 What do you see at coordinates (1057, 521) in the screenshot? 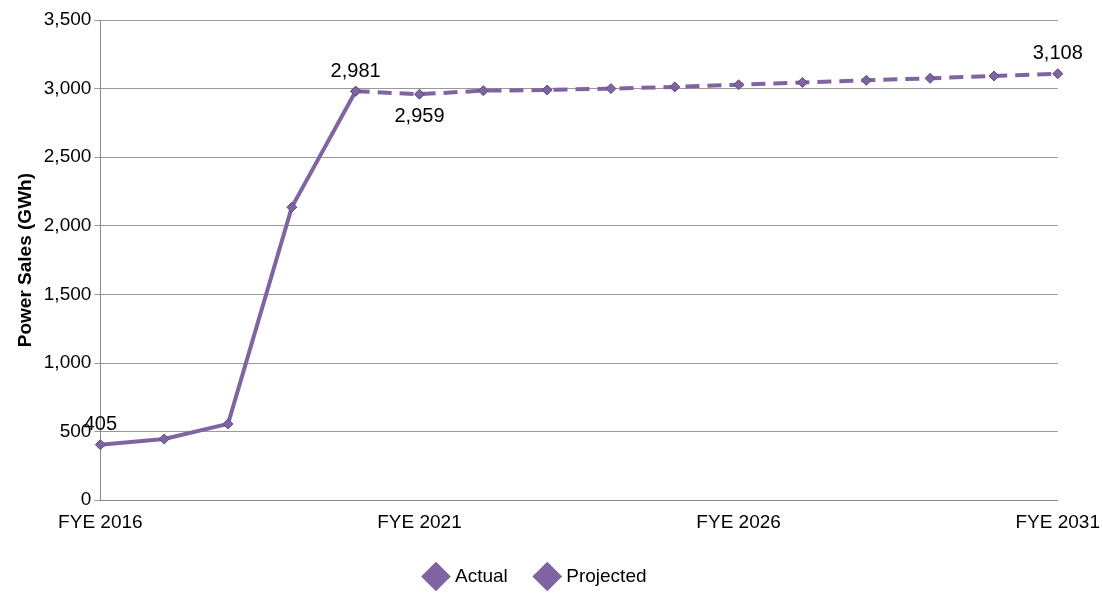
I see `x-tick-label: FYE 2031` at bounding box center [1057, 521].